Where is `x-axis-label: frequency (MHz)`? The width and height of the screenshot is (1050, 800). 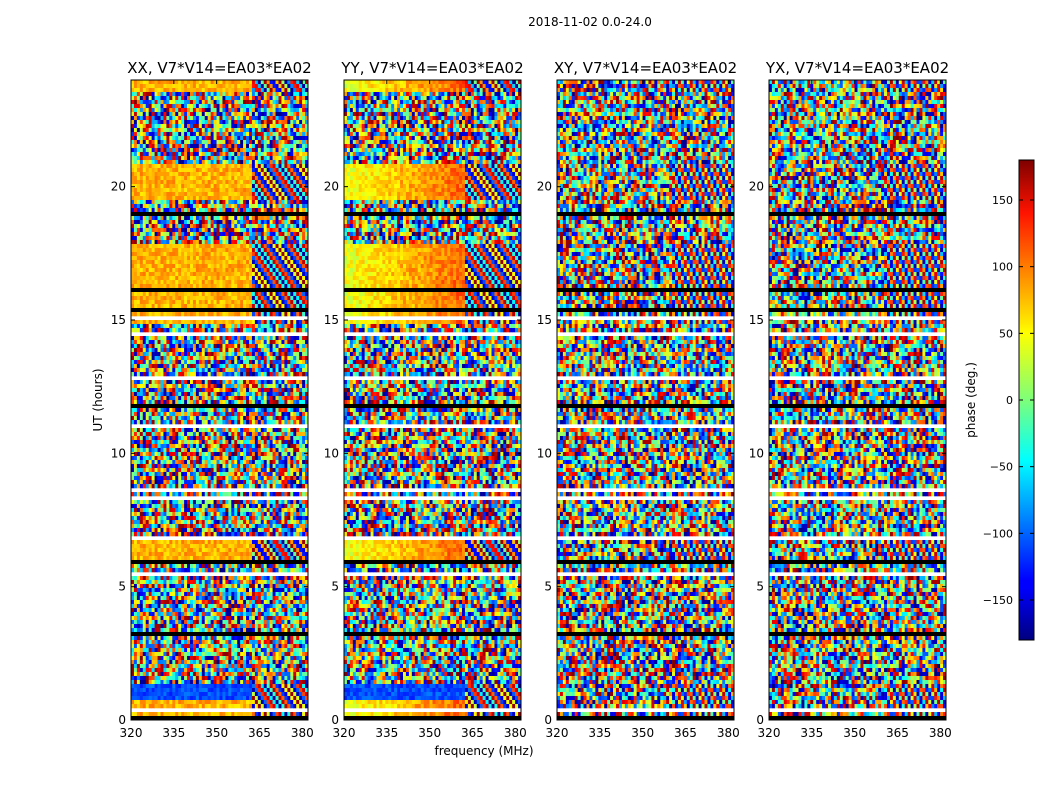 x-axis-label: frequency (MHz) is located at coordinates (483, 751).